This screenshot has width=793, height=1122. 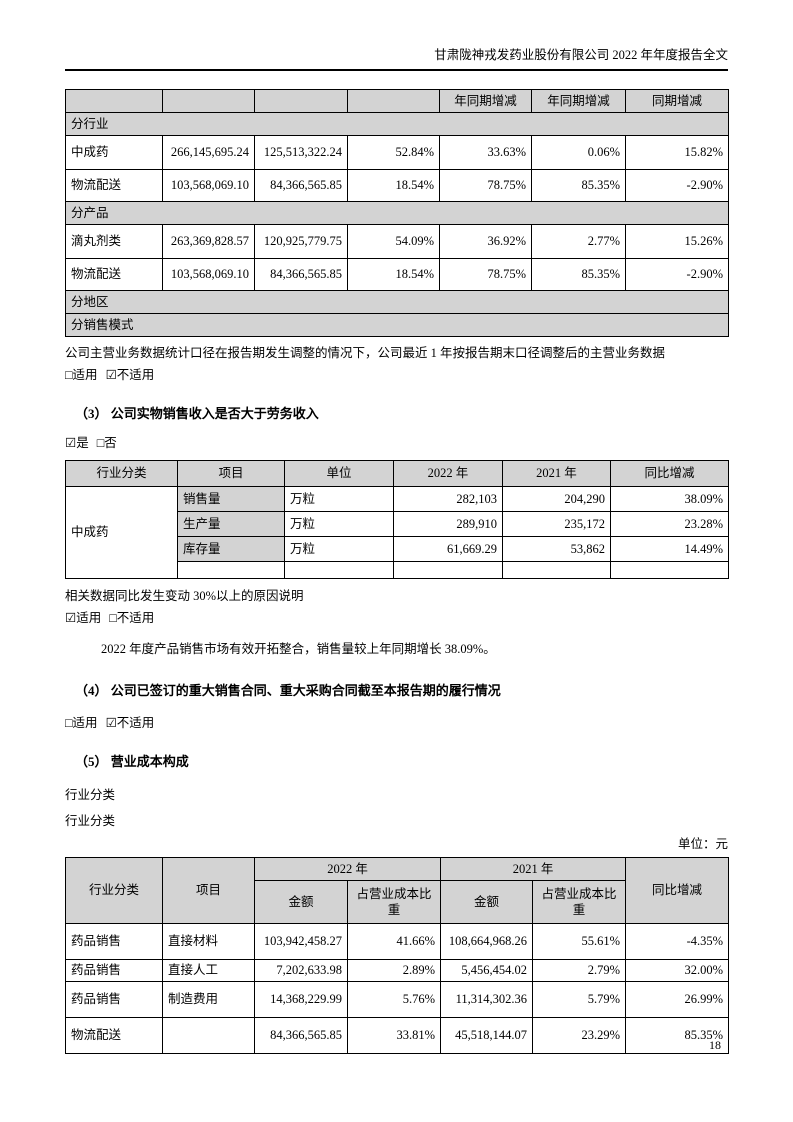 I want to click on amount-cell: 45,518,144.07, so click(x=487, y=1035).